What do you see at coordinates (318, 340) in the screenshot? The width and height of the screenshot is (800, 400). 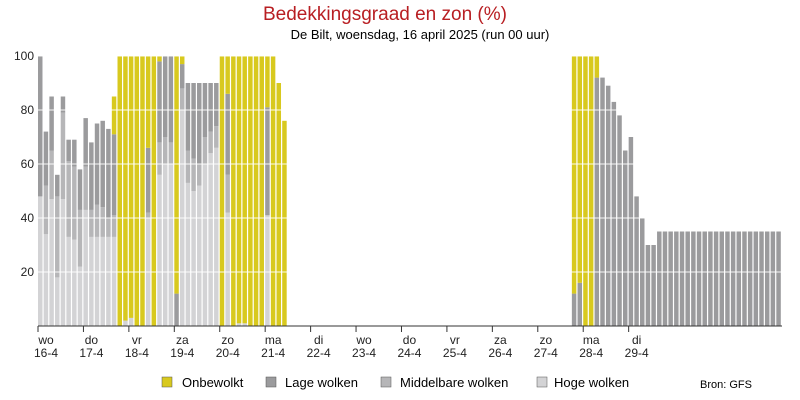 I see `x-tick-day-48: di` at bounding box center [318, 340].